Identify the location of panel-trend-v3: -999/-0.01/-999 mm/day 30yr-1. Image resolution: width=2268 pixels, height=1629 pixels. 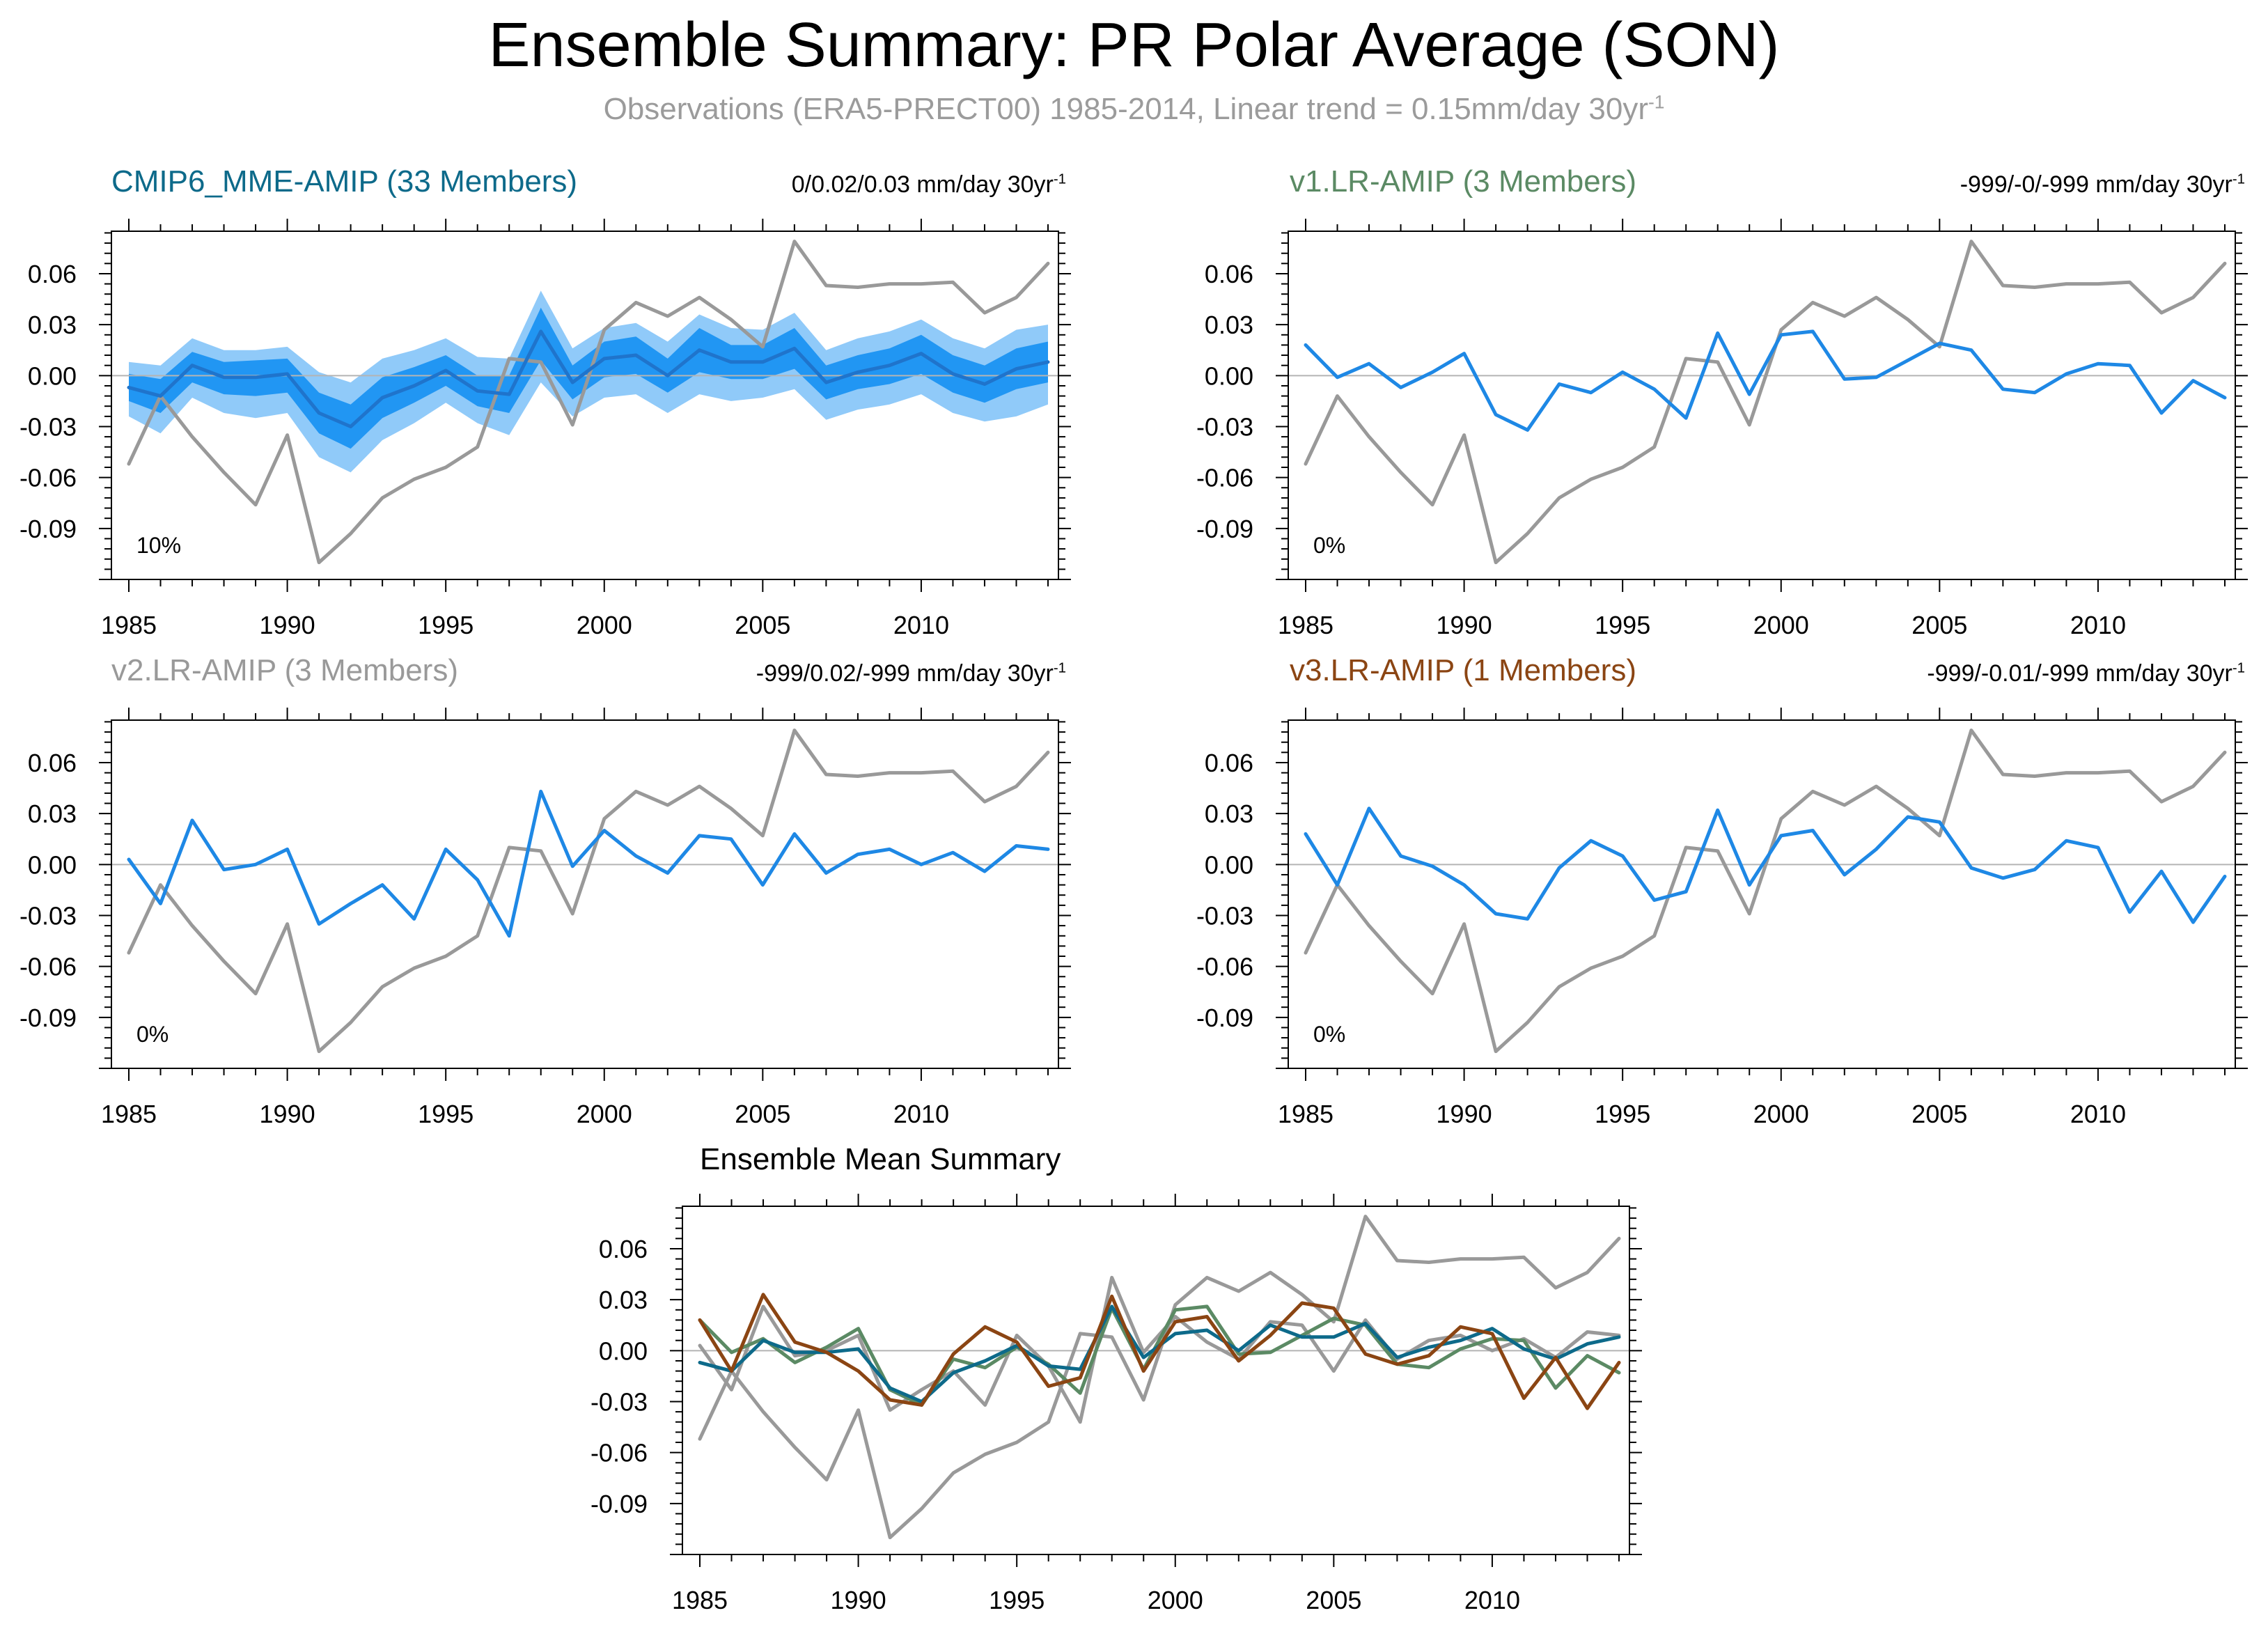
(2086, 673).